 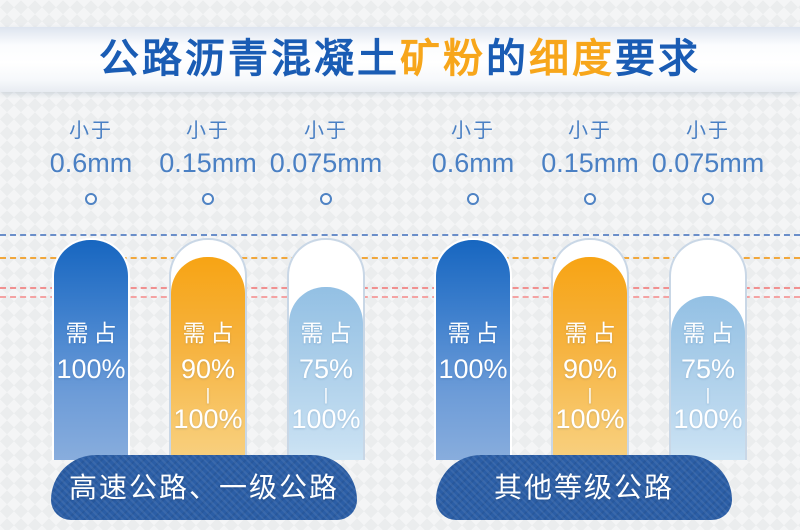 I want to click on bar-left-0.6mm: 需占 100%, so click(x=91, y=349).